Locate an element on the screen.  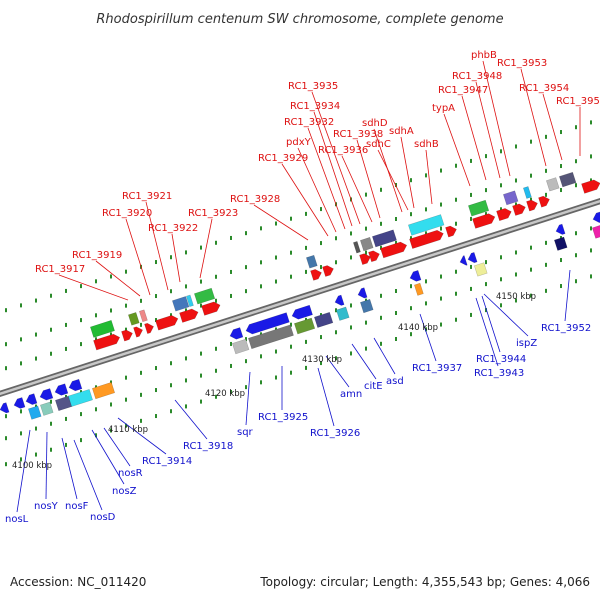
reverse-gene-label: RC1_3944 is located at coordinates (501, 359).